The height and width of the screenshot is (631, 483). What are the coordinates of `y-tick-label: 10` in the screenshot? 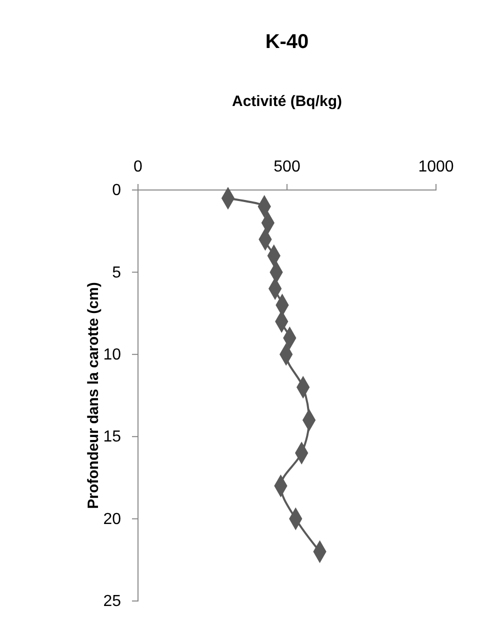 It's located at (112, 355).